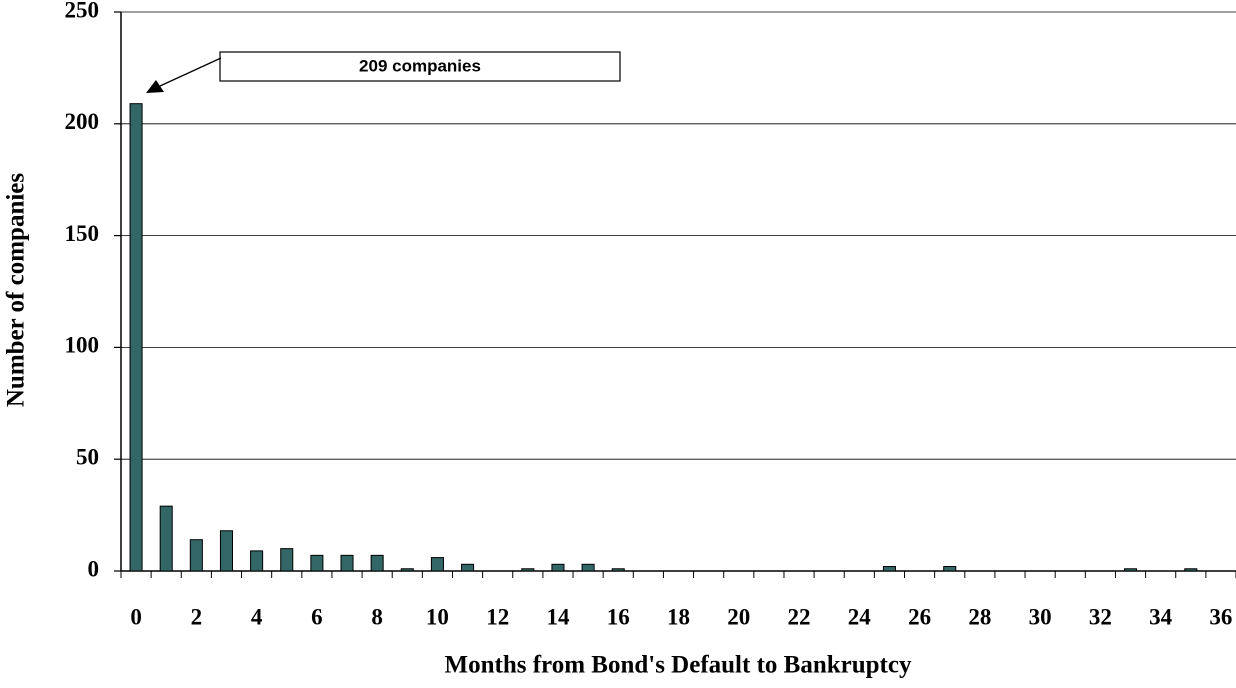 The width and height of the screenshot is (1236, 688). What do you see at coordinates (82, 11) in the screenshot?
I see `y-tick-label: 250` at bounding box center [82, 11].